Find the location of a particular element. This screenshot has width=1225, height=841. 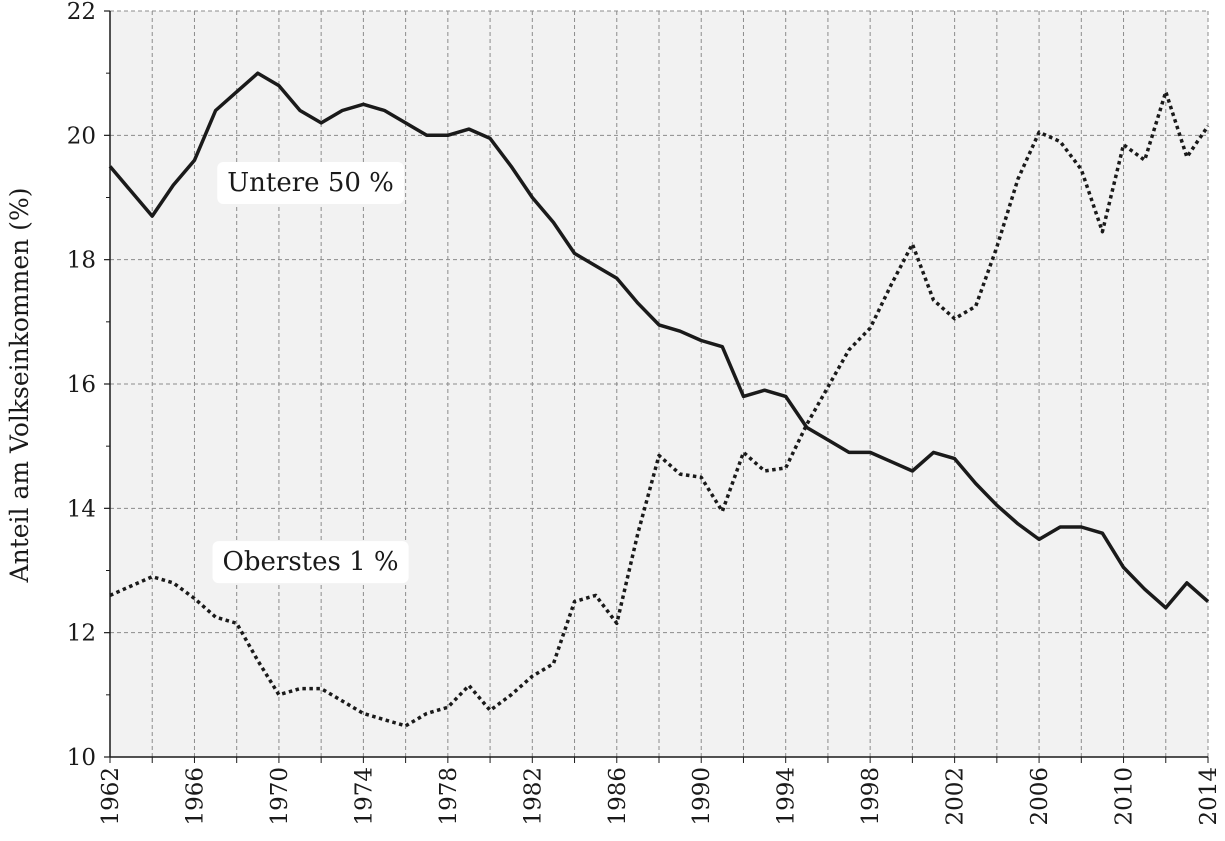

y-tick-label: 20 is located at coordinates (81, 136).